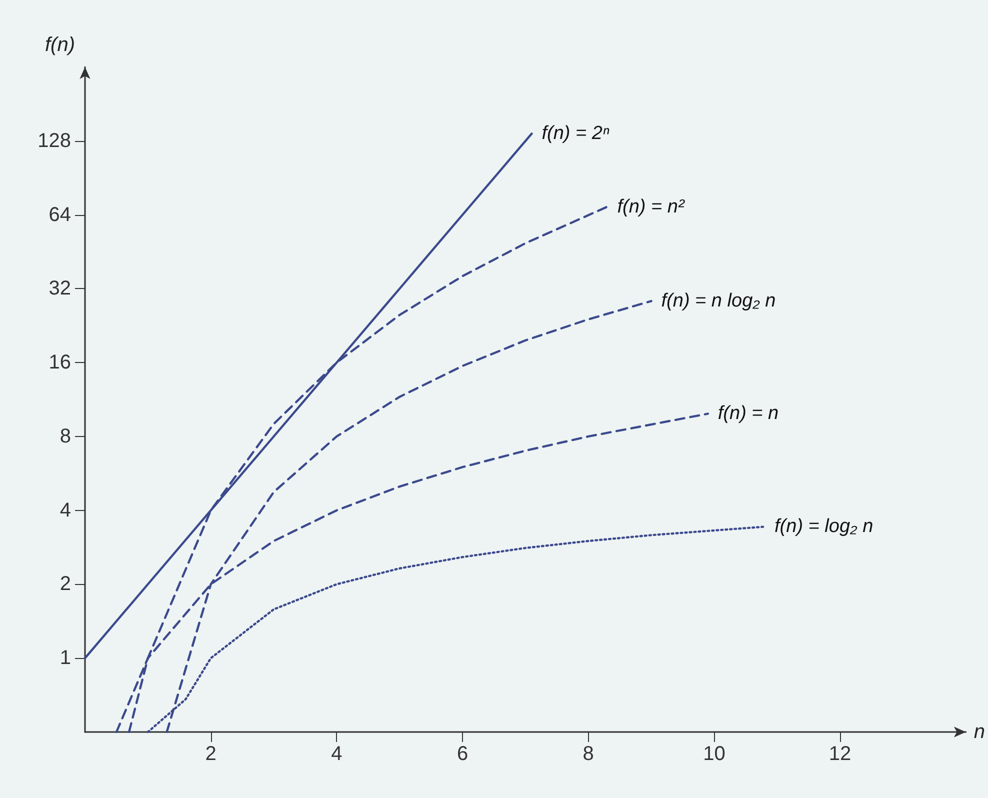 The image size is (988, 798). What do you see at coordinates (979, 732) in the screenshot?
I see `x-axis-title: n` at bounding box center [979, 732].